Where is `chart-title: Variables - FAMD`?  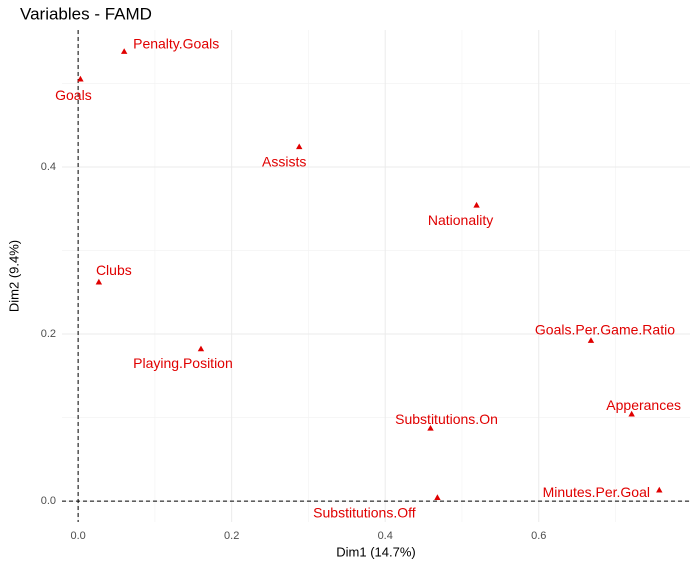
chart-title: Variables - FAMD is located at coordinates (86, 13).